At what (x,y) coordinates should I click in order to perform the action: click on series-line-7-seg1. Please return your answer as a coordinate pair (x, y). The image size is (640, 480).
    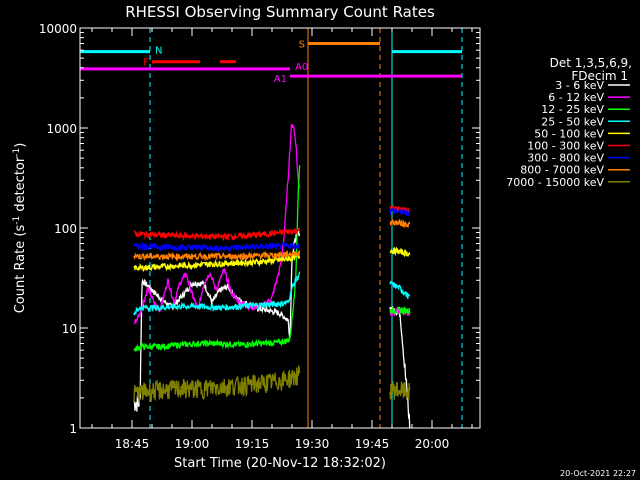
    Looking at the image, I should click on (400, 223).